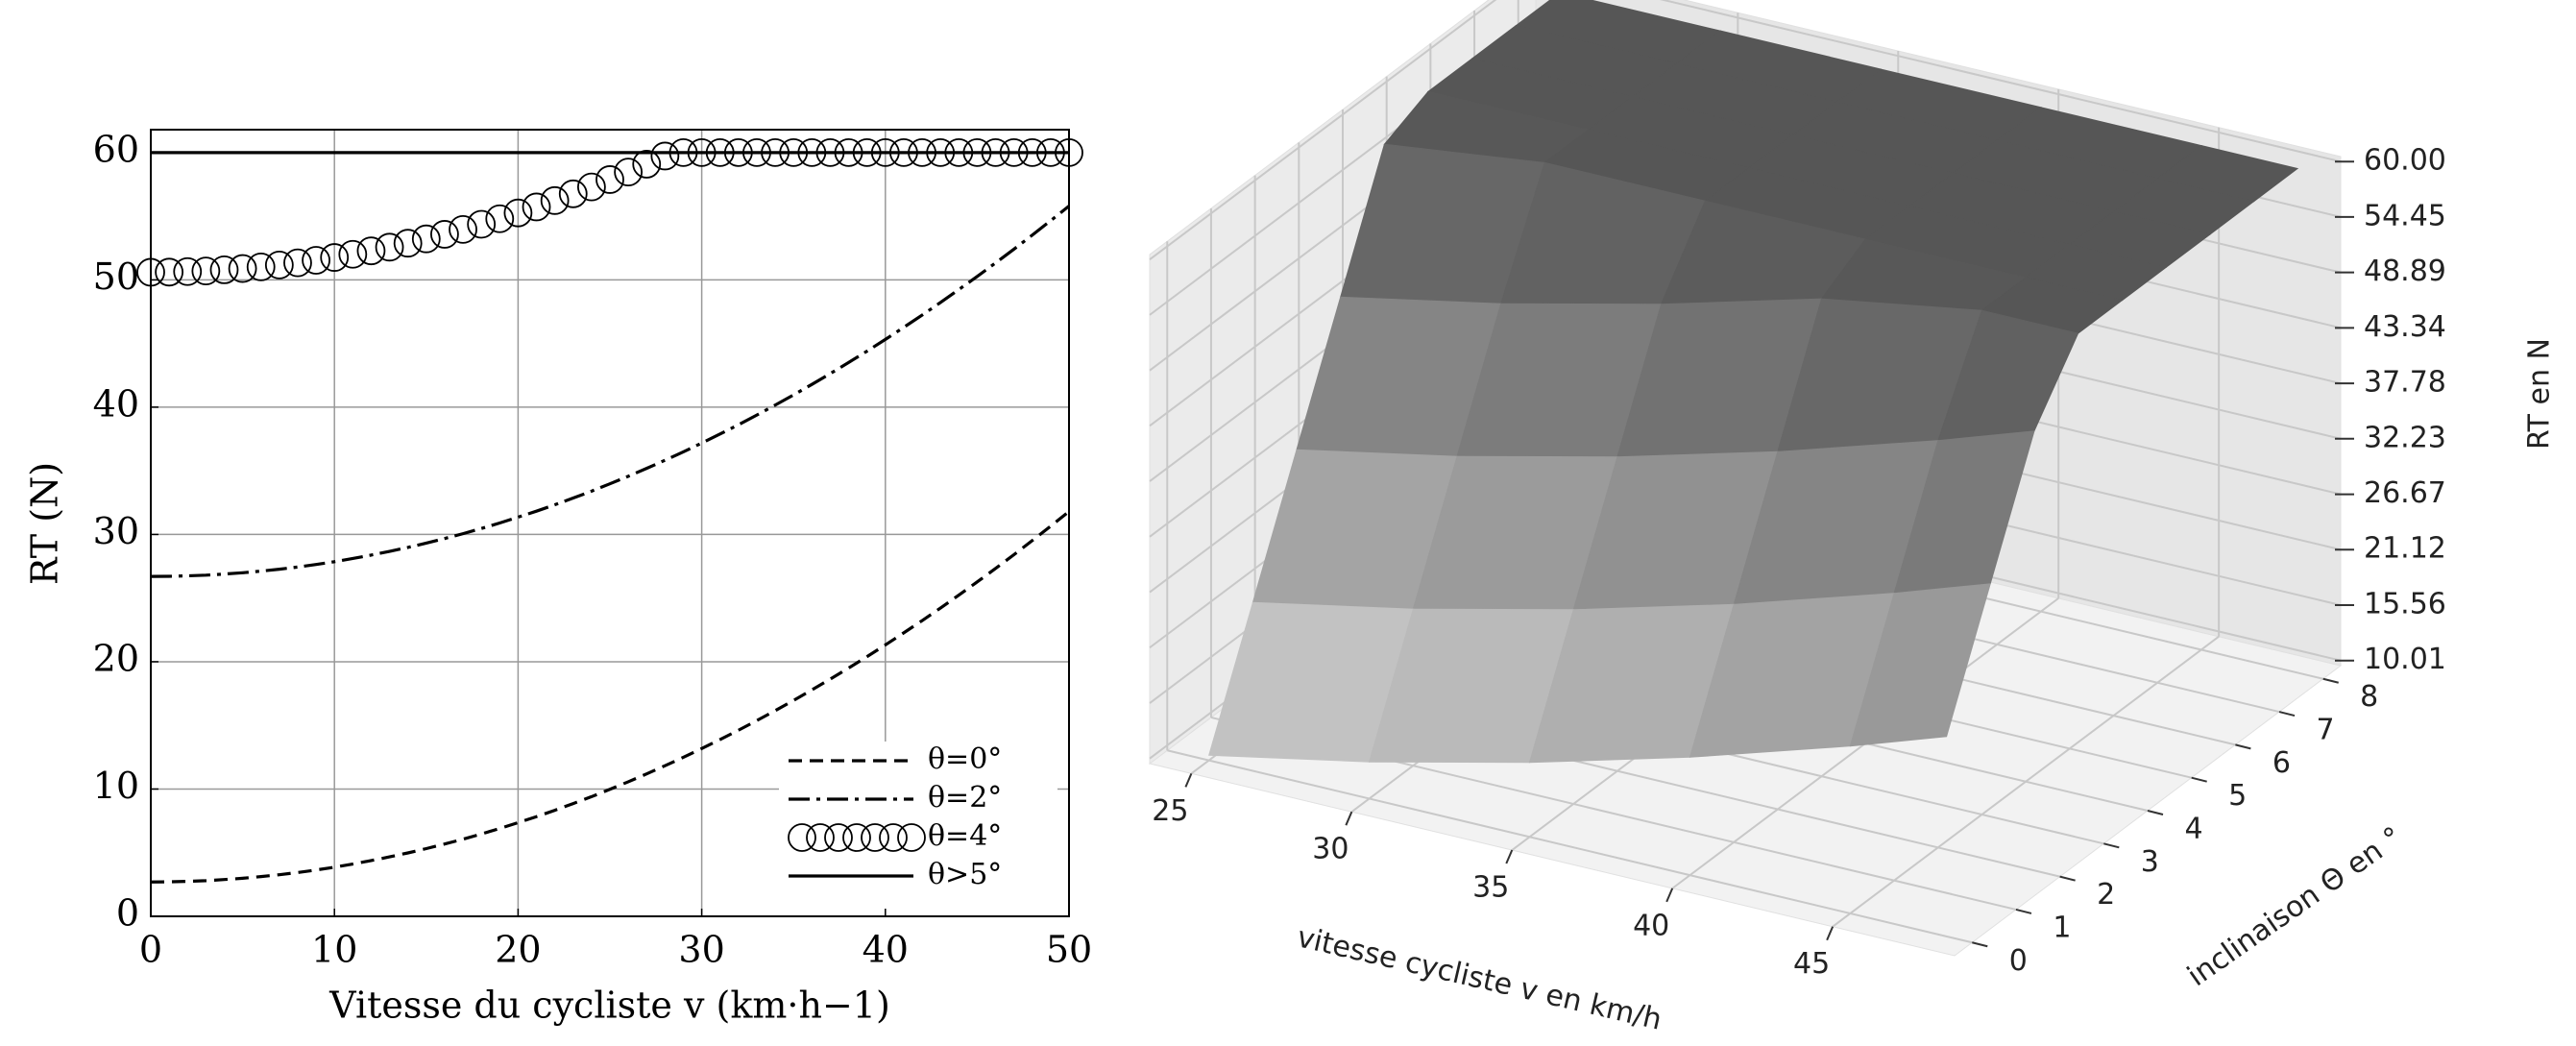 The image size is (2576, 1046). I want to click on z-tick-label: 10.01, so click(2405, 660).